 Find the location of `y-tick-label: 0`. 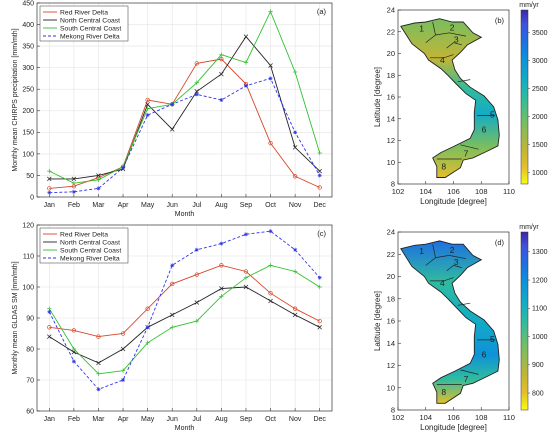

y-tick-label: 0 is located at coordinates (32, 197).